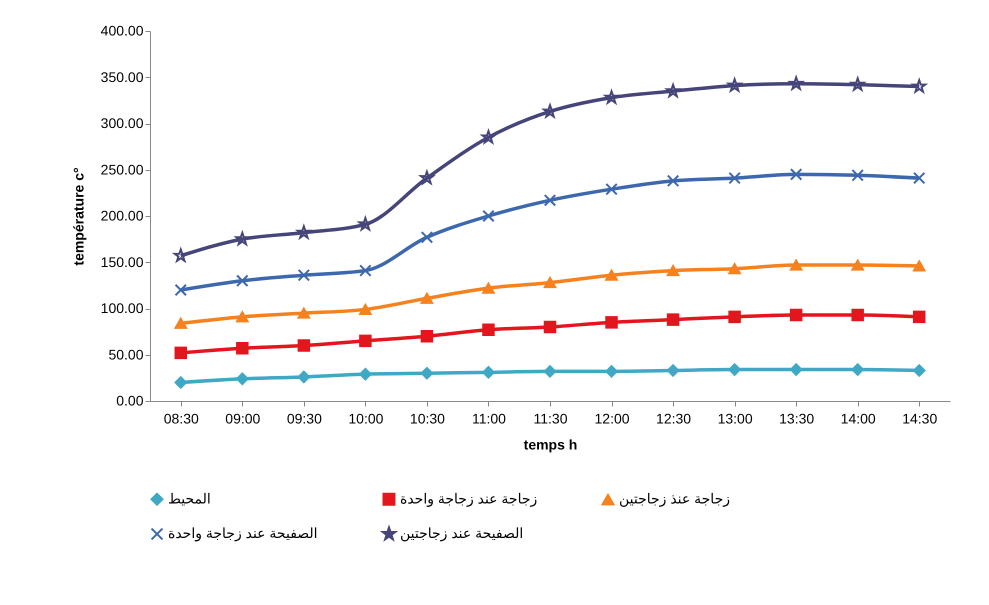 This screenshot has width=989, height=605. What do you see at coordinates (122, 76) in the screenshot?
I see `y-tick-label: 350.00` at bounding box center [122, 76].